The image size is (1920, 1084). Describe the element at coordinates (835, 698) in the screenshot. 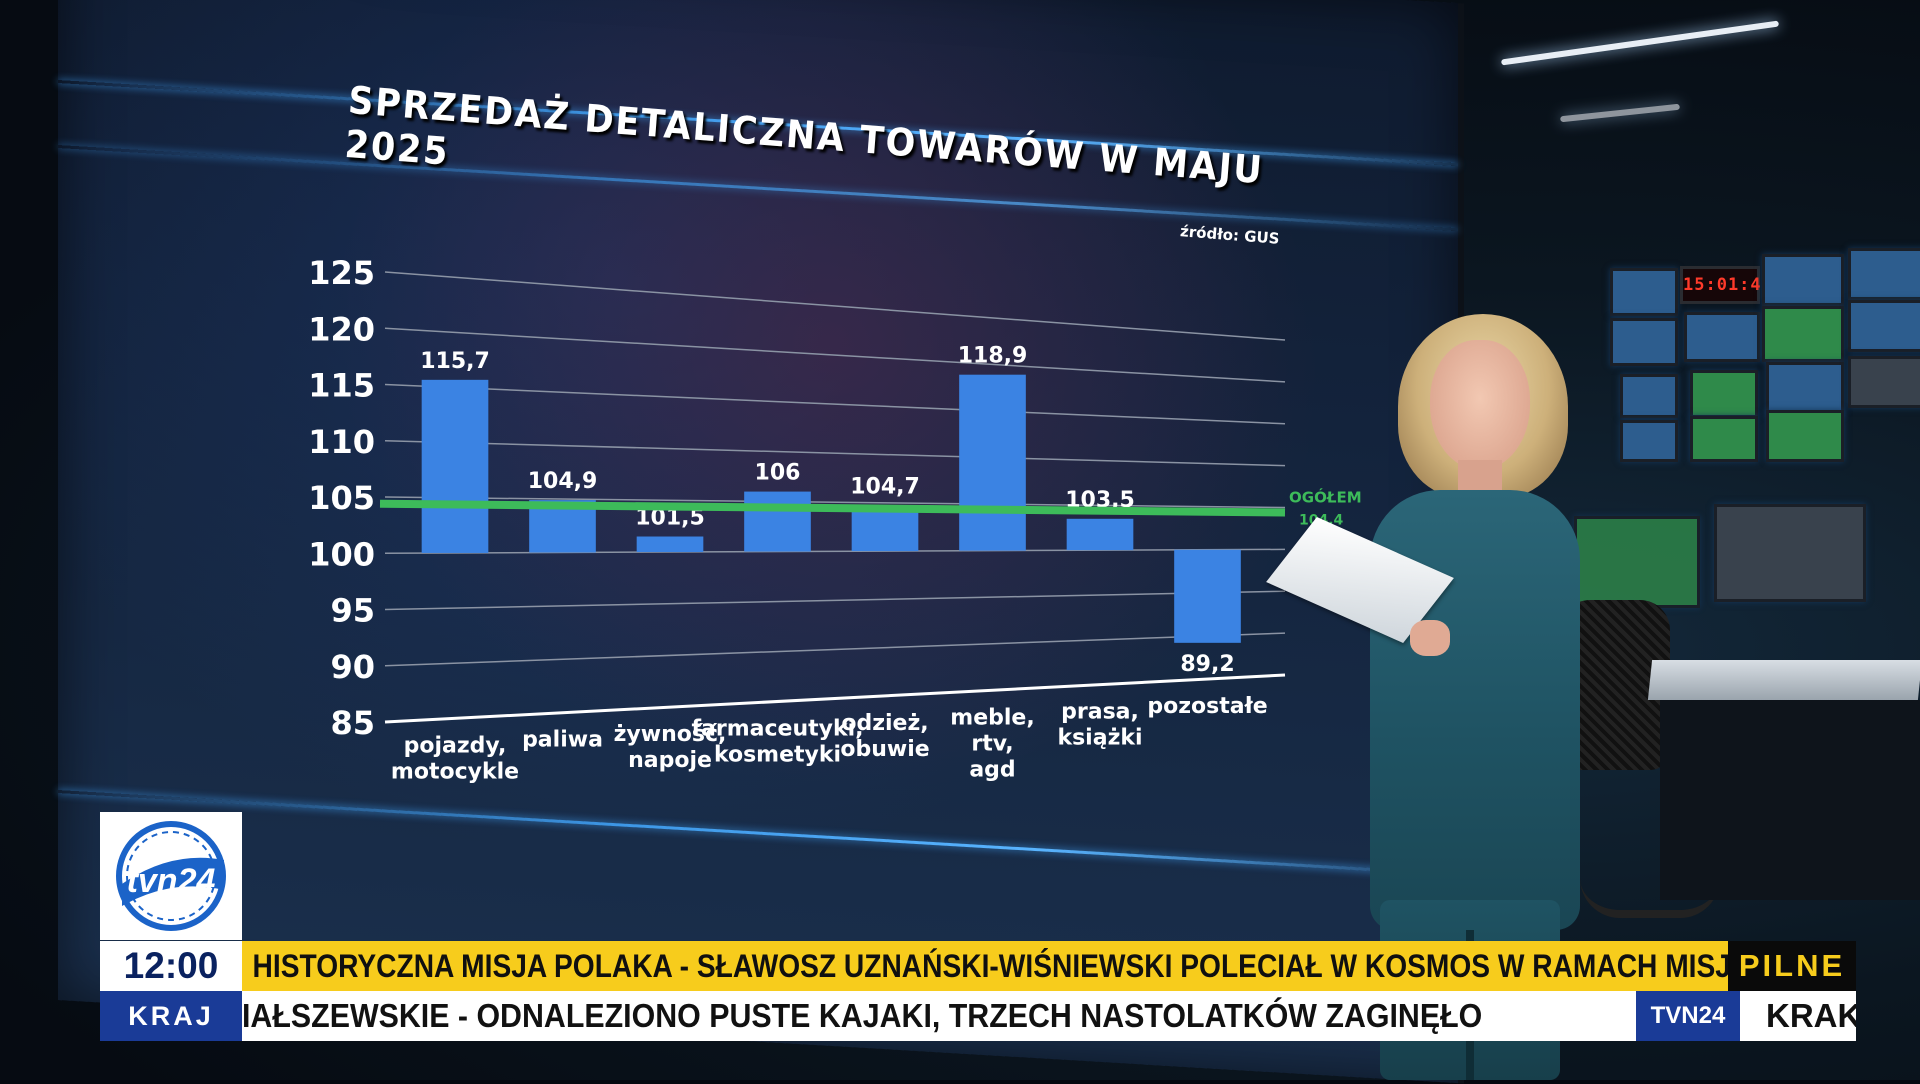

I see `x-axis-line` at that location.